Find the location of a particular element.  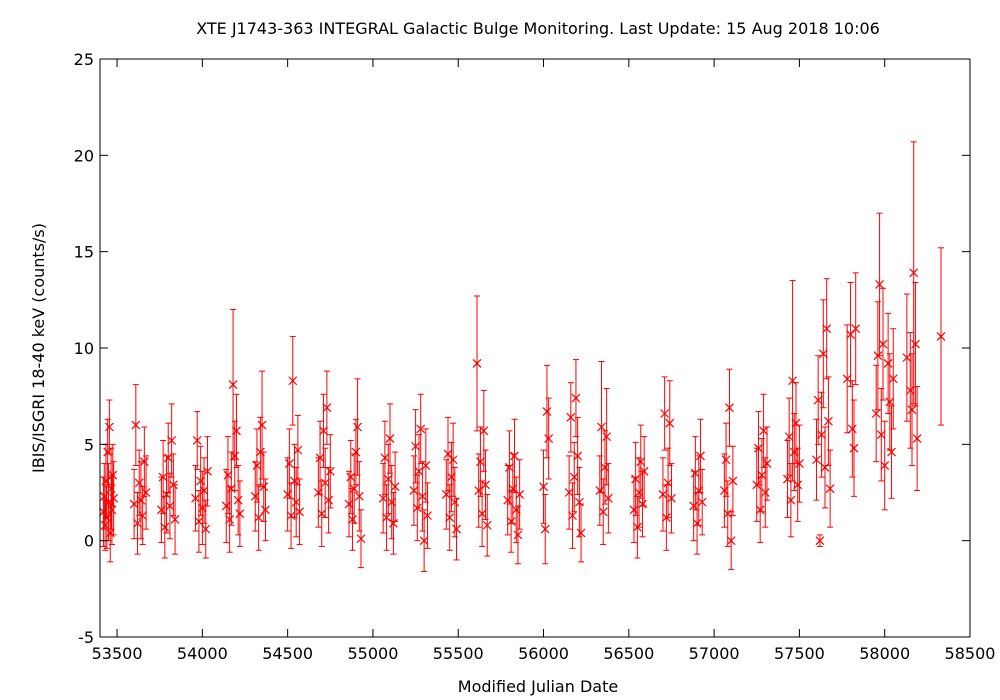

x-tick-label: 56000 is located at coordinates (543, 653).